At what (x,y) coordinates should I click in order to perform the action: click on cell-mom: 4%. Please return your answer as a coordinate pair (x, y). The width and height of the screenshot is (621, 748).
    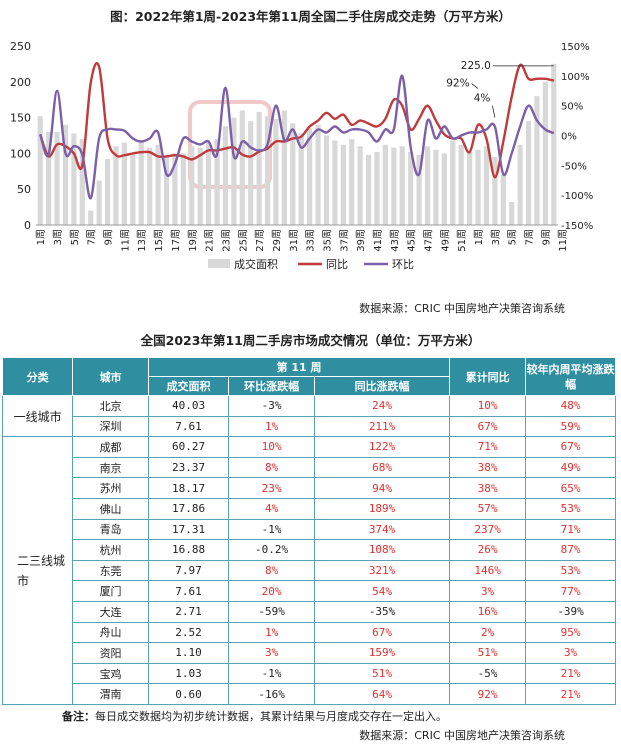
    Looking at the image, I should click on (272, 508).